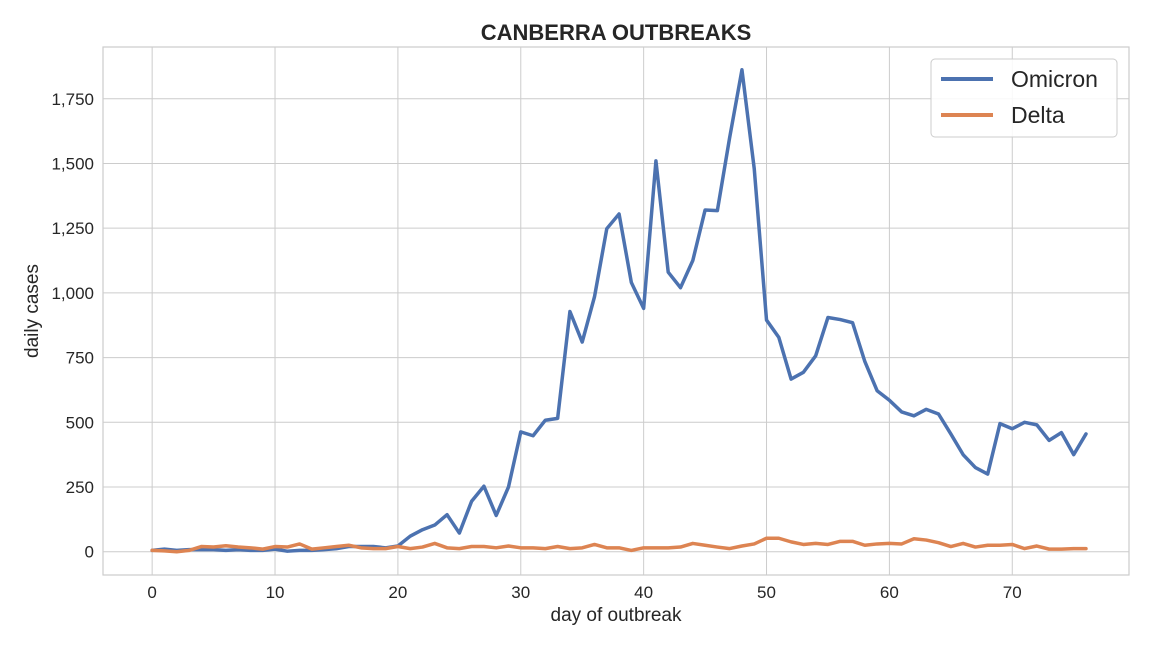 The image size is (1152, 648). Describe the element at coordinates (616, 32) in the screenshot. I see `chart-title: CANBERRA OUTBREAKS` at that location.